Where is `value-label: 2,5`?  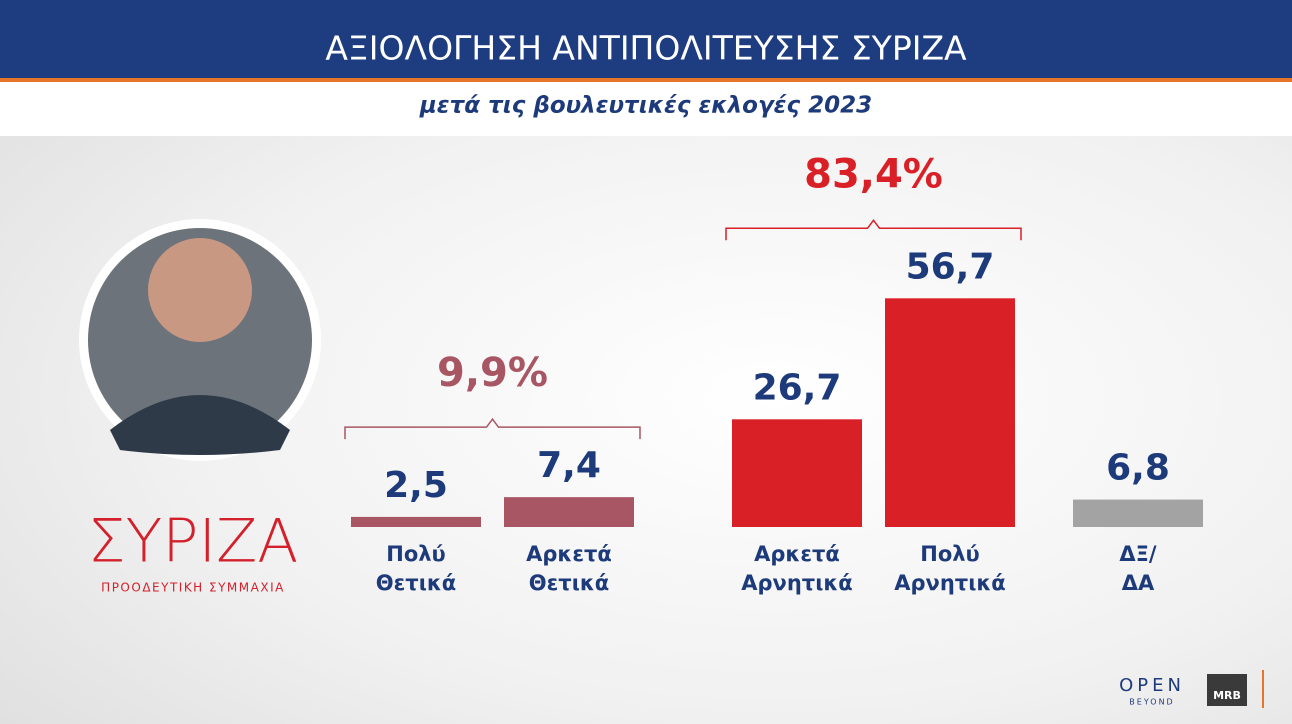 value-label: 2,5 is located at coordinates (416, 485).